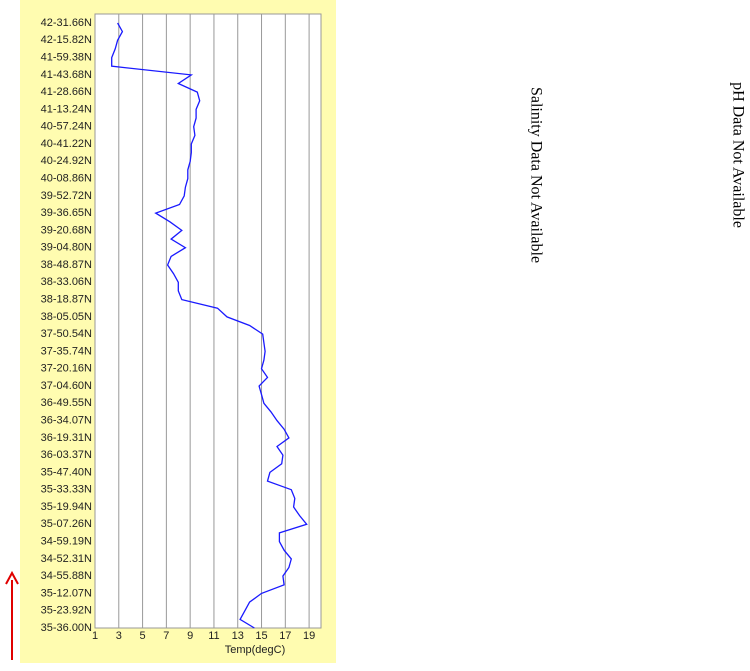  I want to click on x-tick-label: 19, so click(309, 636).